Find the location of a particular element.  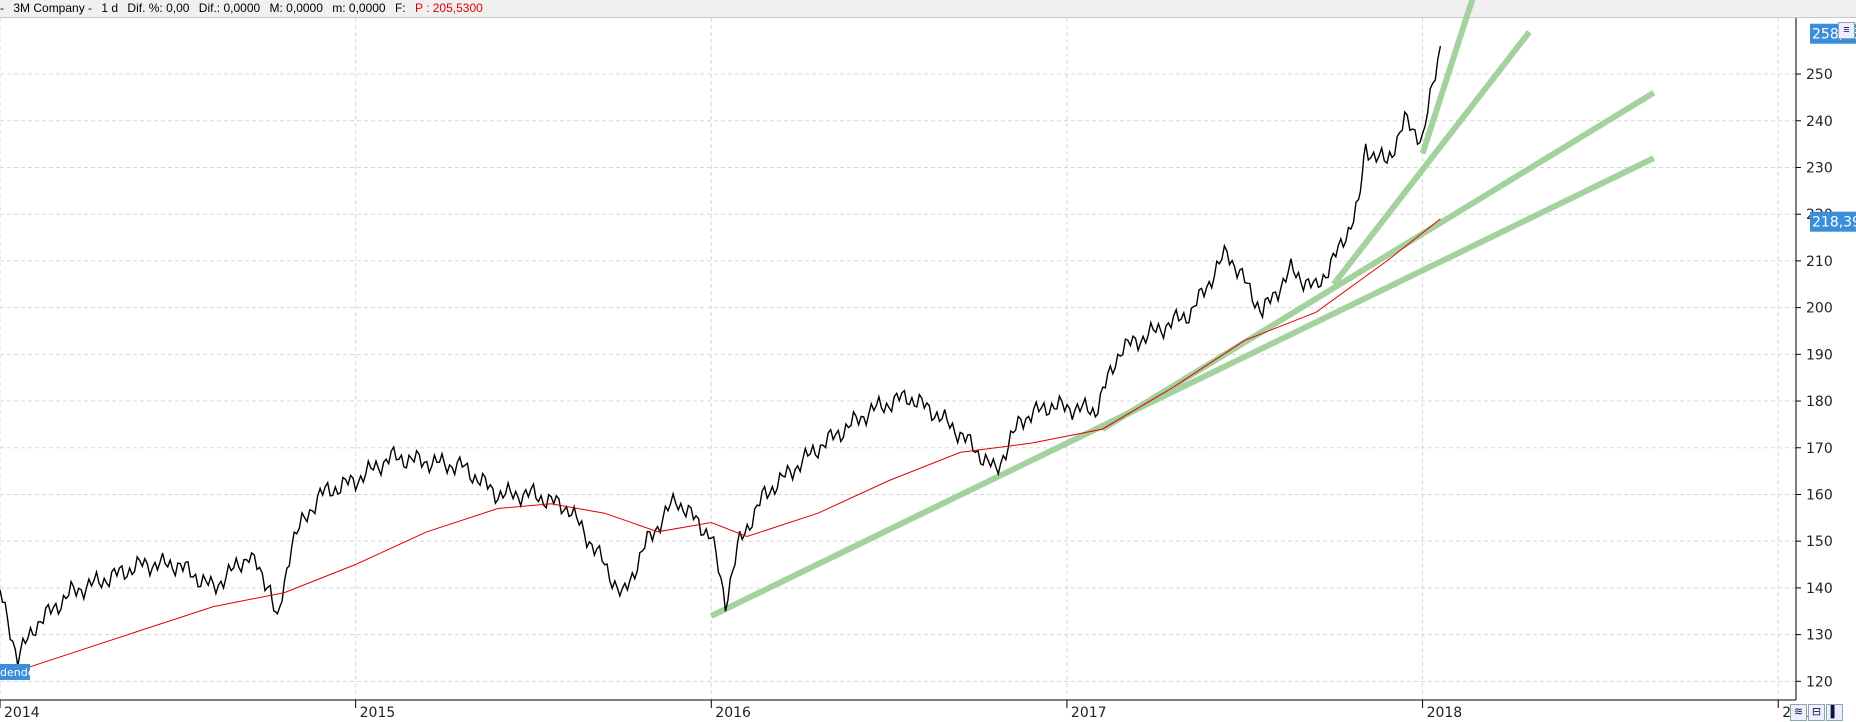

y-tick-label: 120 is located at coordinates (1819, 682).